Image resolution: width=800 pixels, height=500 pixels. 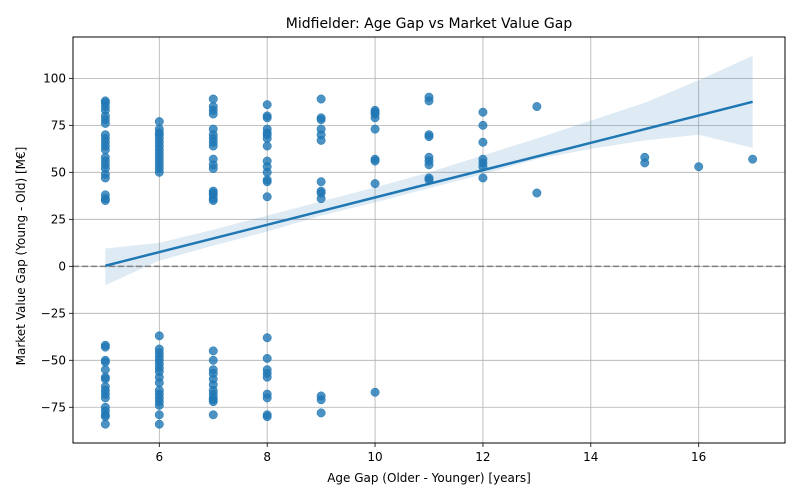 What do you see at coordinates (58, 219) in the screenshot?
I see `y-tick-label: 25` at bounding box center [58, 219].